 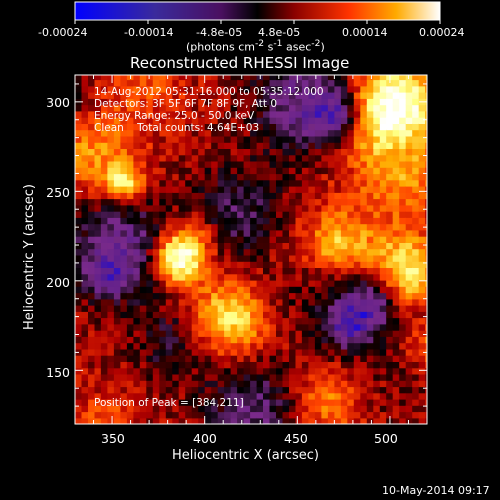 I want to click on y-axis-label: Heliocentric Y (arcsec), so click(x=29, y=257).